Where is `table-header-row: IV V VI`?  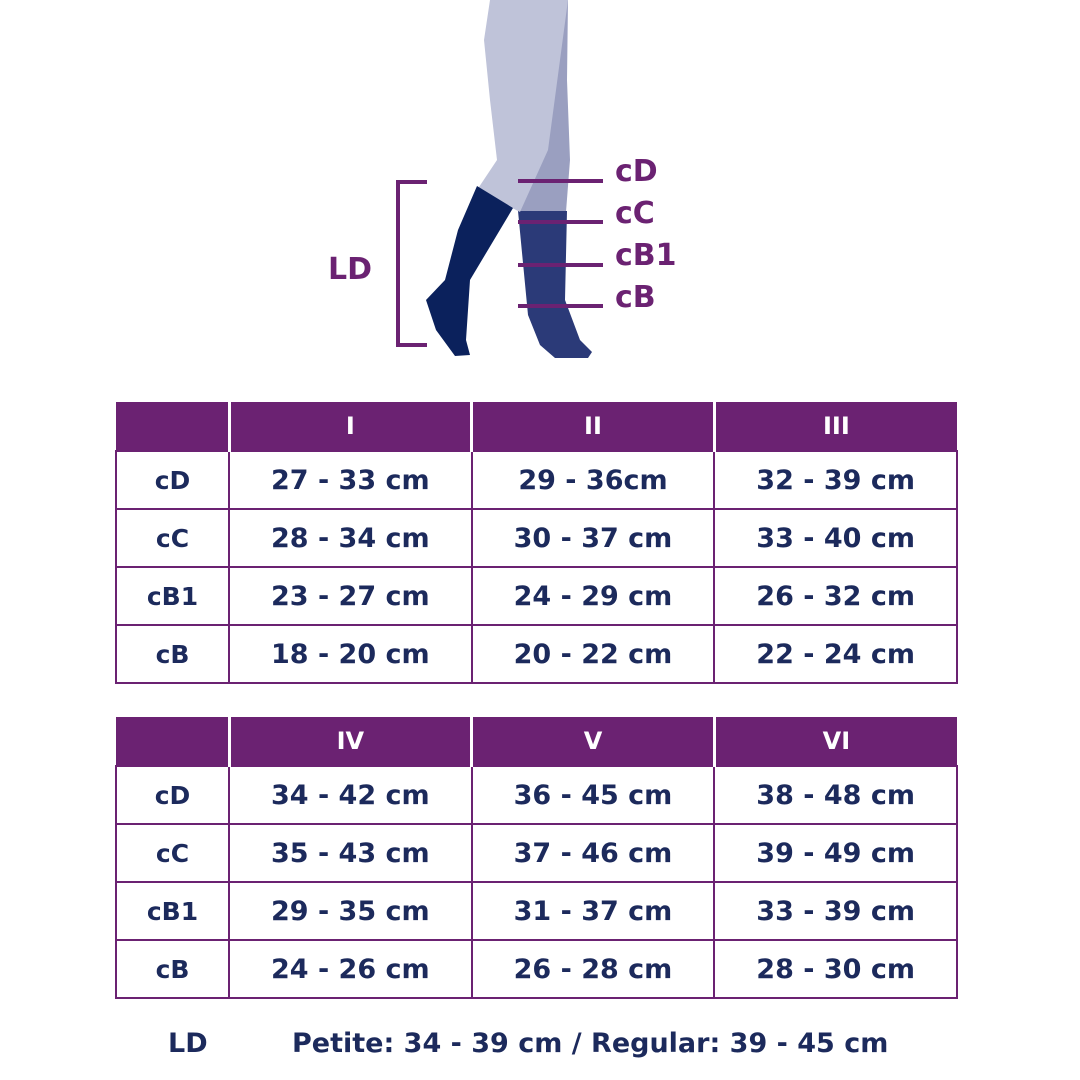
table-header-row: IV V VI is located at coordinates (536, 741).